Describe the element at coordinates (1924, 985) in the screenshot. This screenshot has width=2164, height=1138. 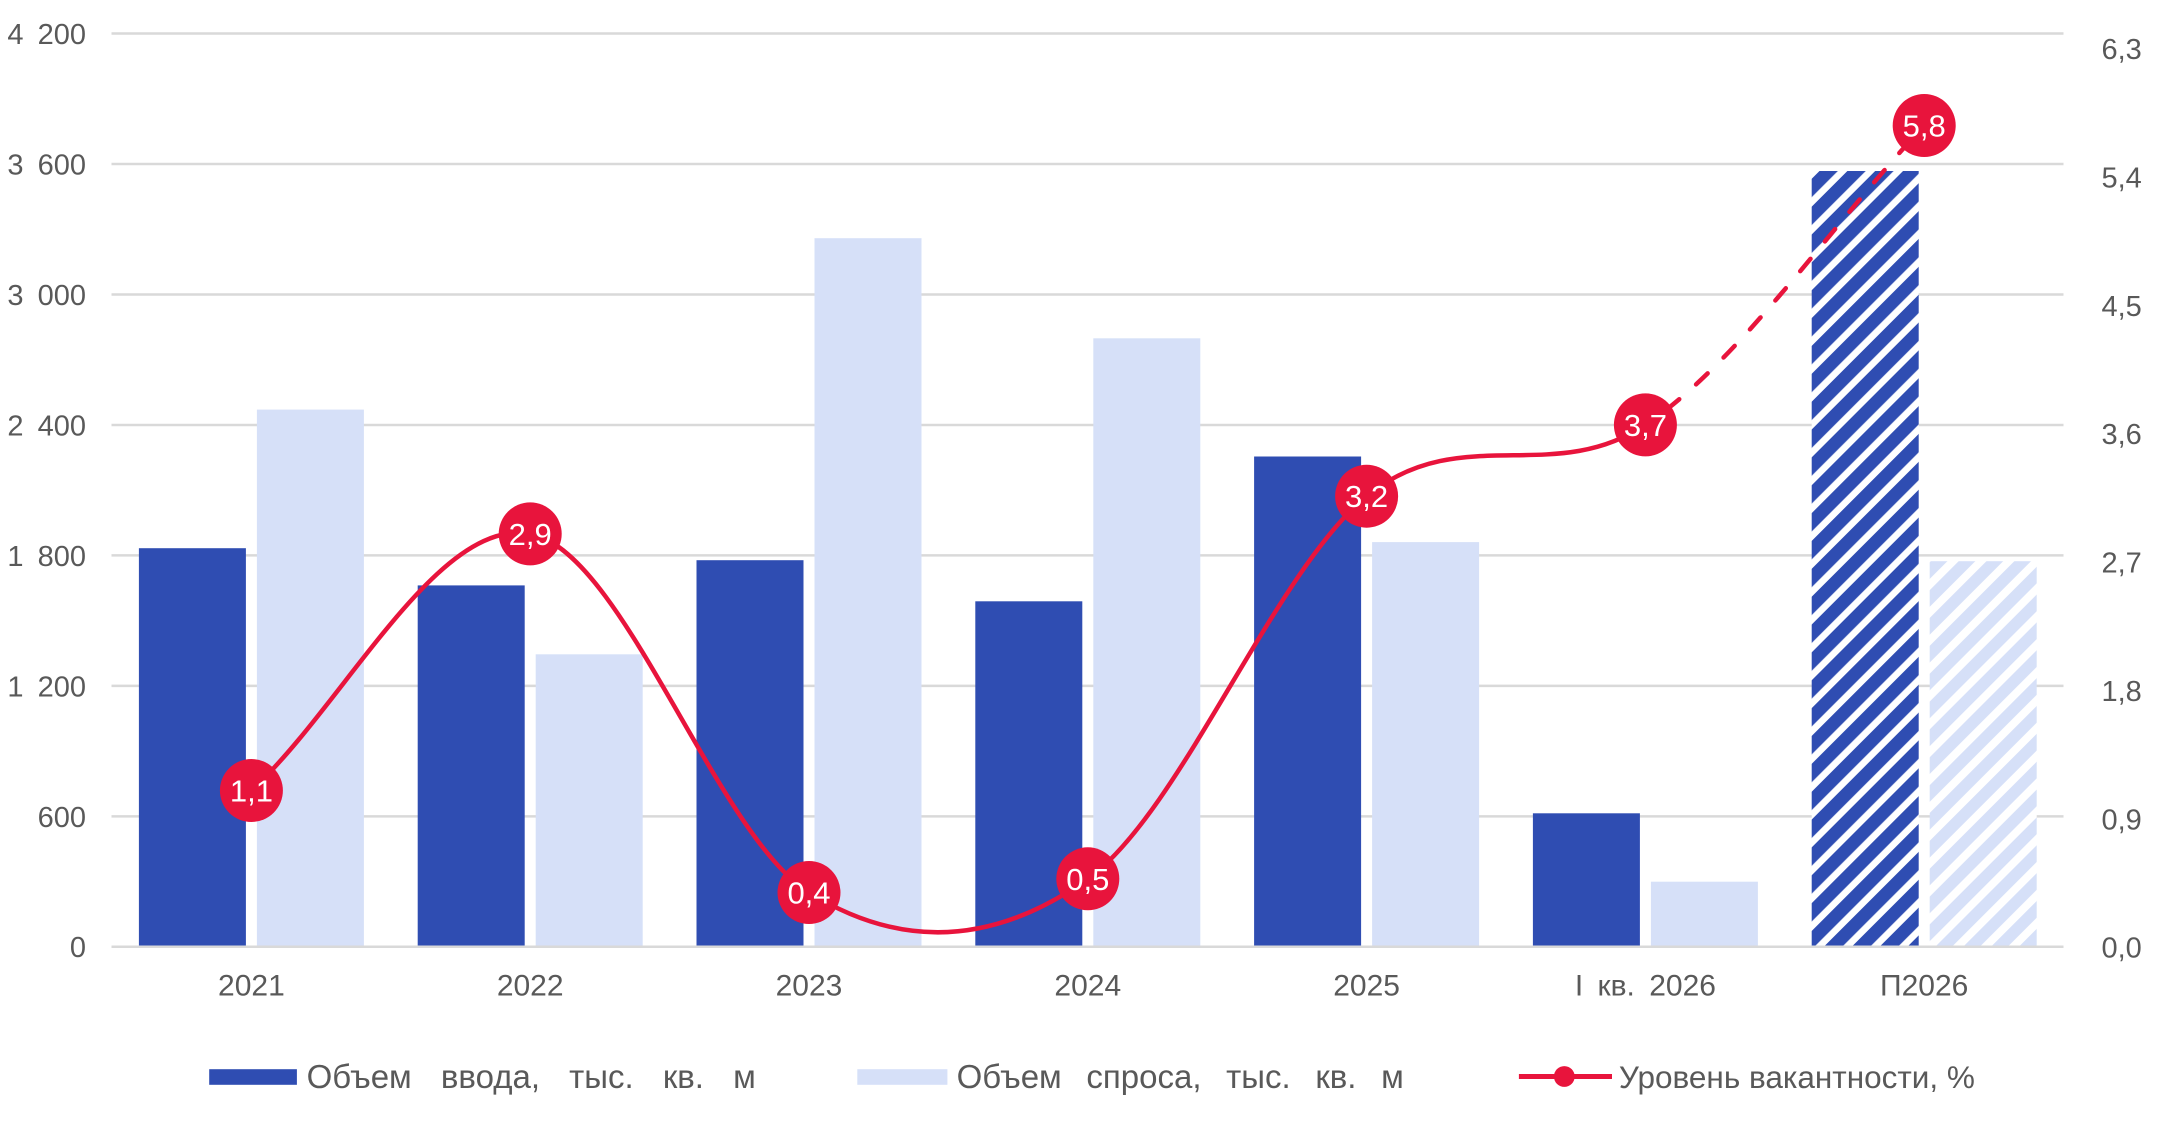
I see `svg-text: П2026` at that location.